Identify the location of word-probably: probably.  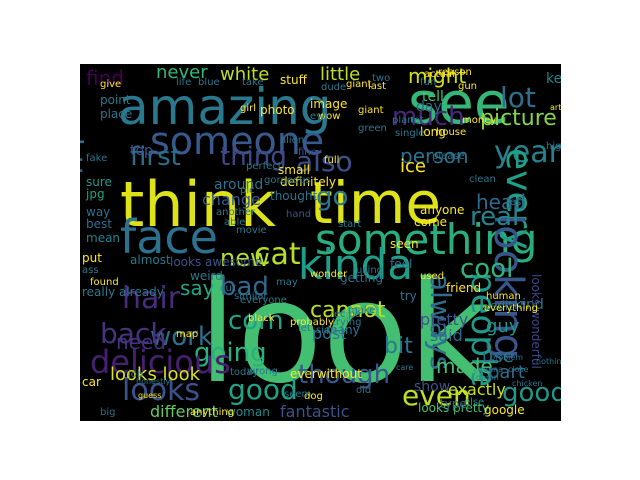
(312, 322).